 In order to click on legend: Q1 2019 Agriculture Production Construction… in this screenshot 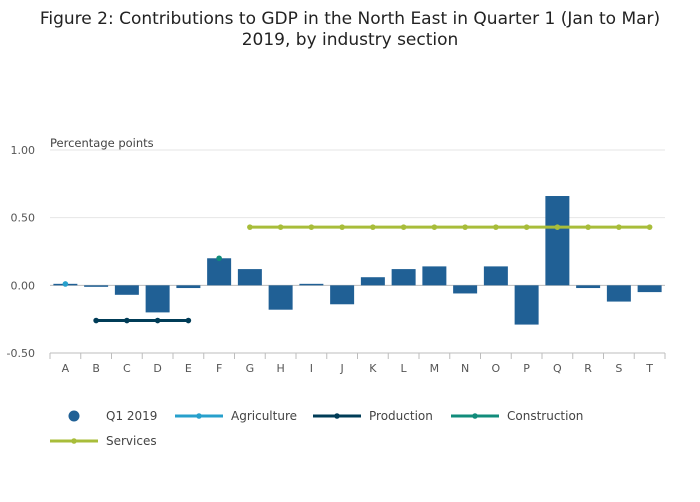, I will do `click(316, 428)`.